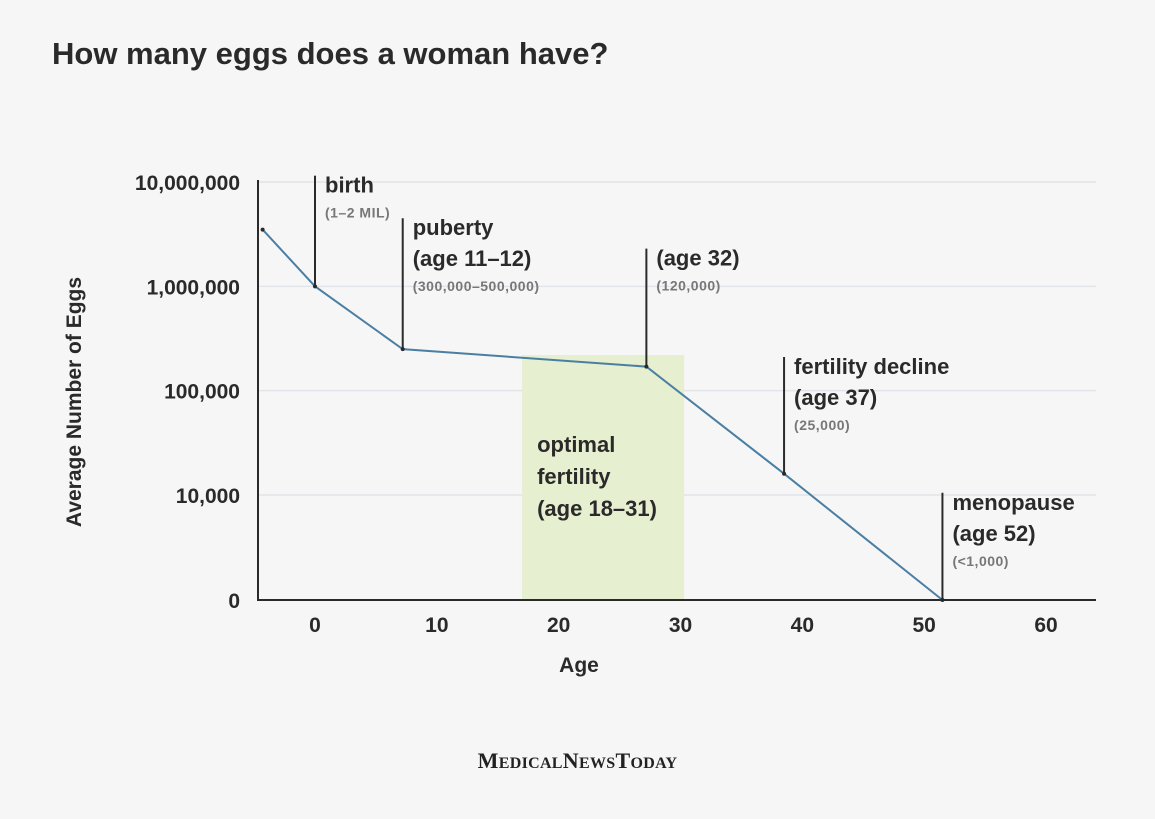 This screenshot has height=819, width=1155. Describe the element at coordinates (623, 760) in the screenshot. I see `brand-part: T` at that location.